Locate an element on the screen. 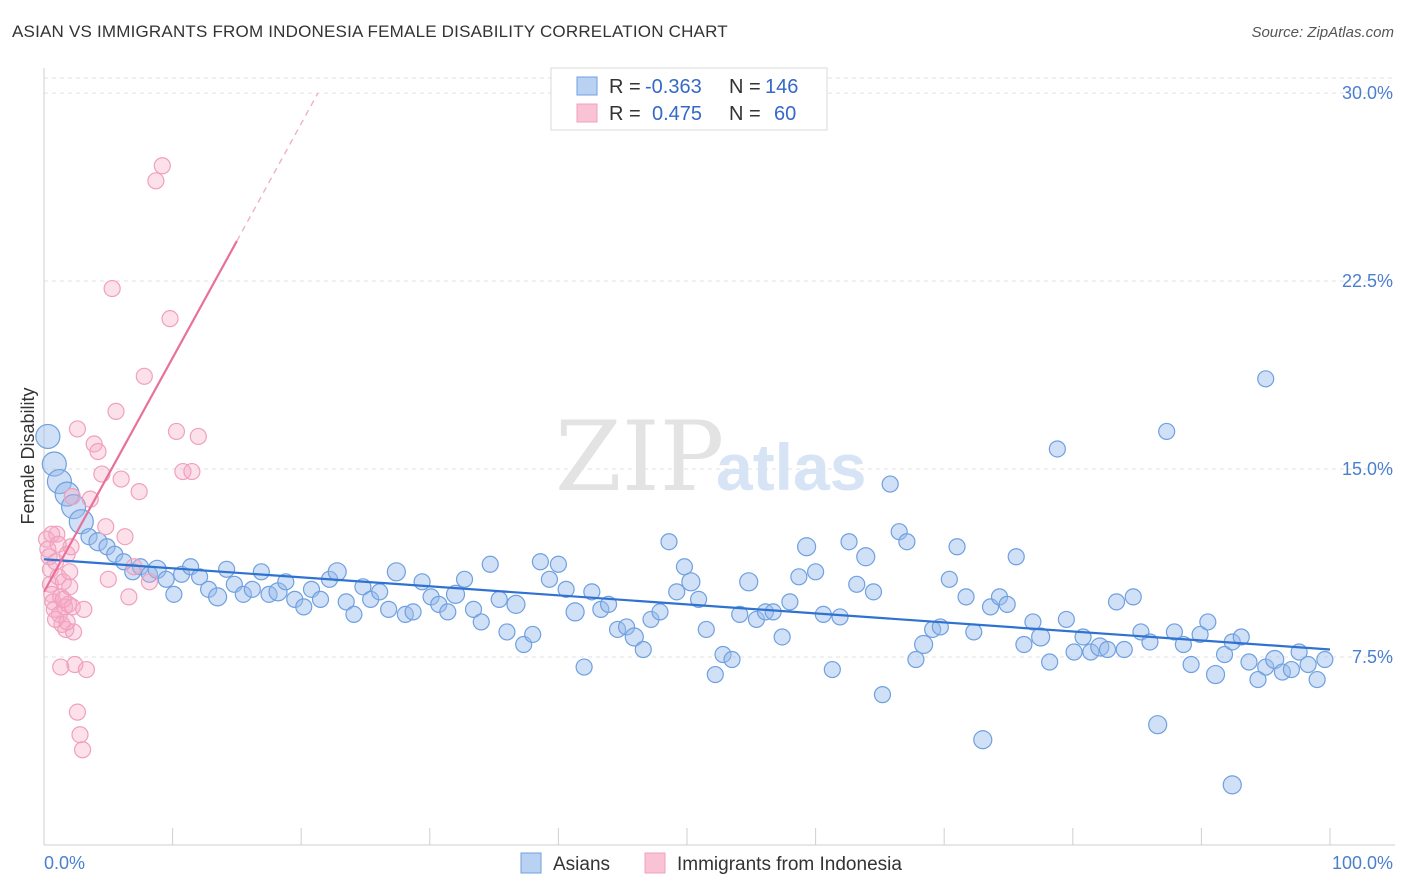  y-tick-label: 7.5% is located at coordinates (1372, 657).